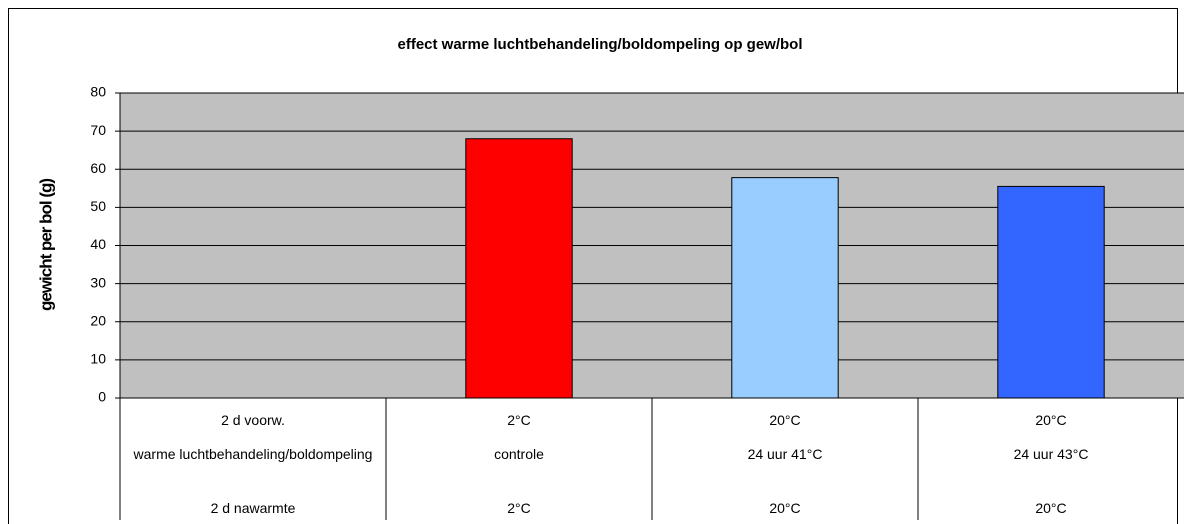  I want to click on y-axis-label: gewicht per bol (g), so click(45, 245).